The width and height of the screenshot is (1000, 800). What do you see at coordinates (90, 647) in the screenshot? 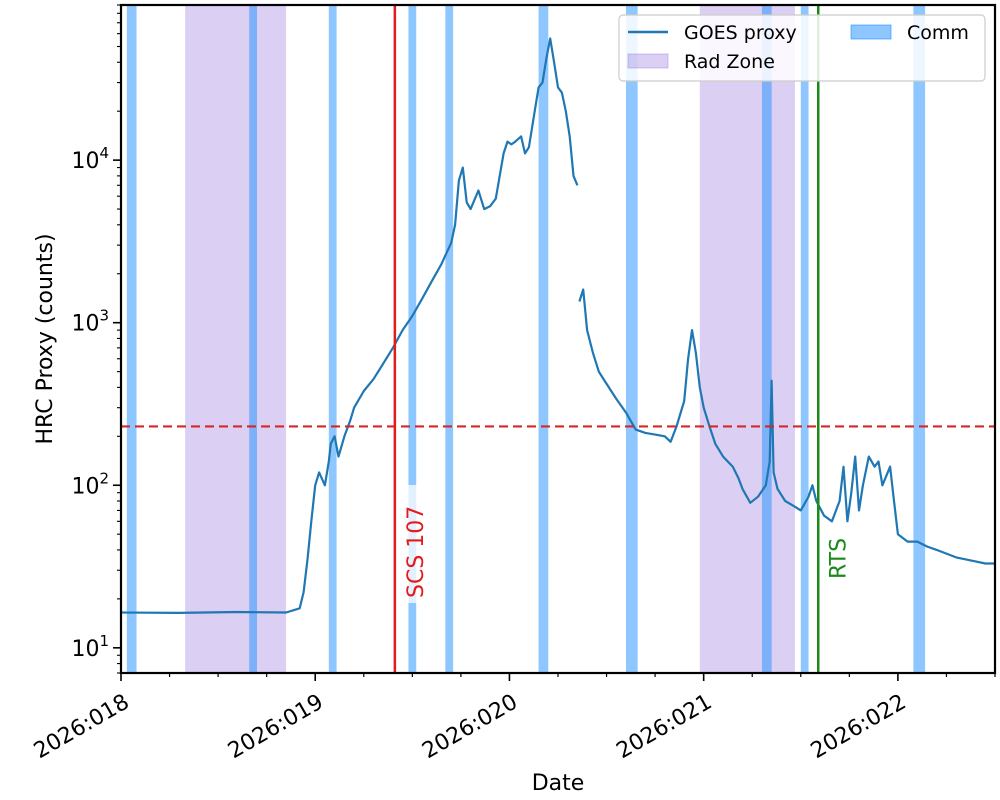
I see `y-tick-label: 10¹` at bounding box center [90, 647].